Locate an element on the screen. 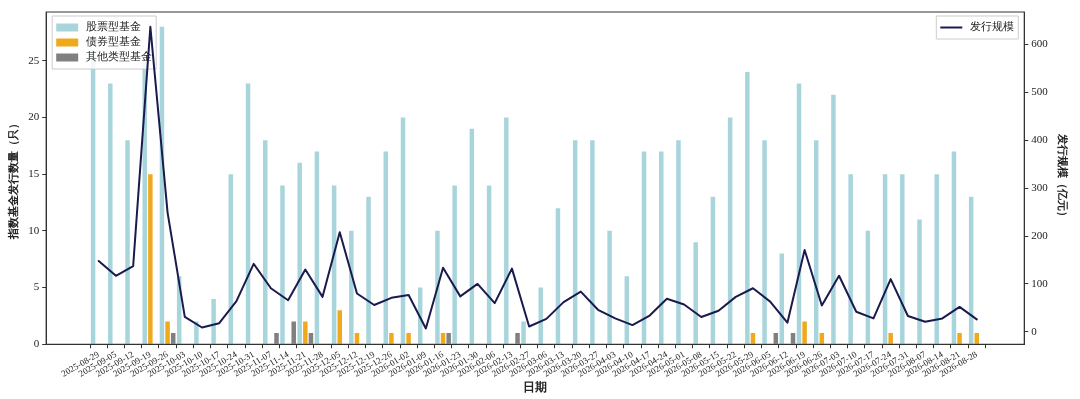 This screenshot has height=399, width=1080. y2-tick-label: 400 is located at coordinates (1040, 139).